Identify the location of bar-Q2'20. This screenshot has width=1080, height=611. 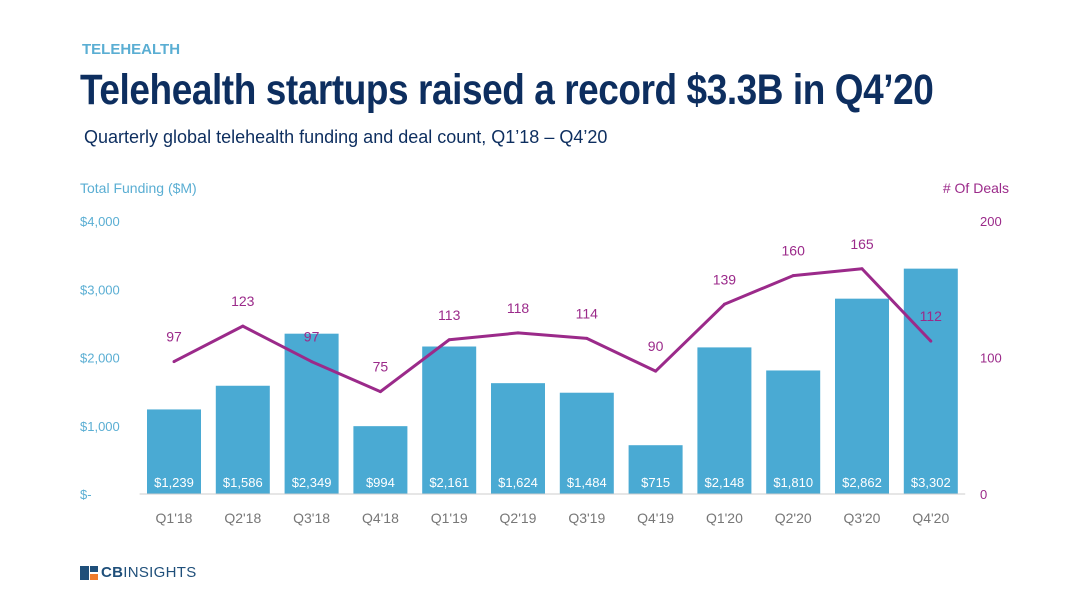
(793, 432).